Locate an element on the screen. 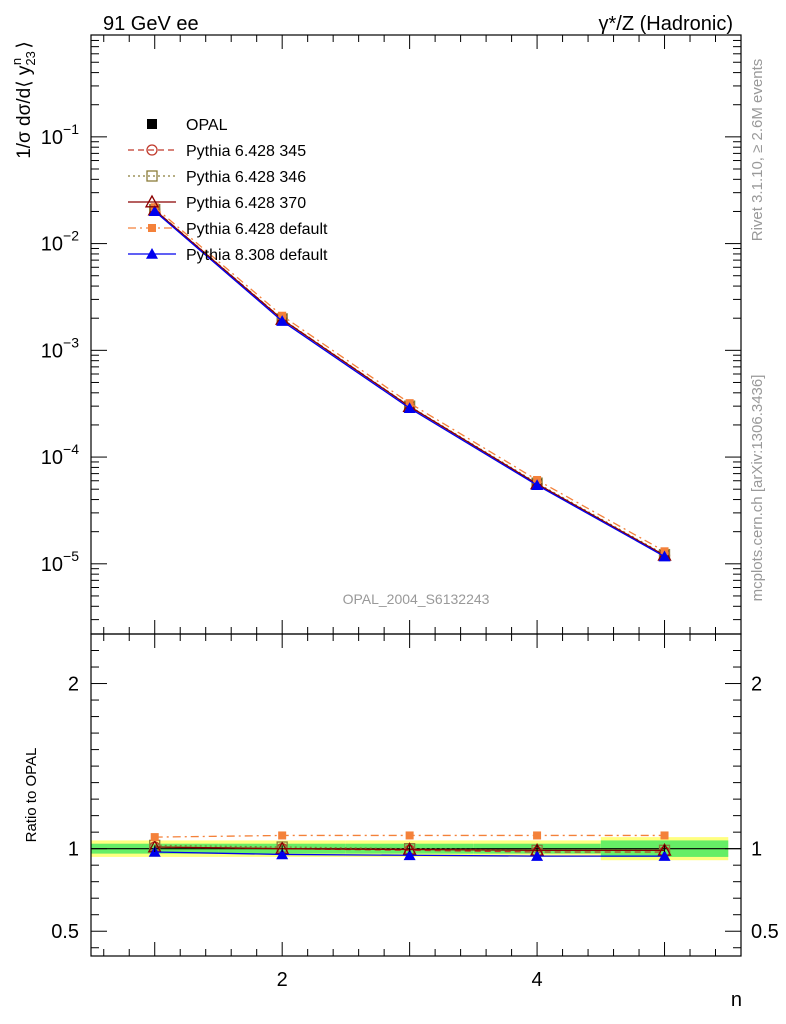  ratio-ylabel: Ratio to OPAL is located at coordinates (31, 795).